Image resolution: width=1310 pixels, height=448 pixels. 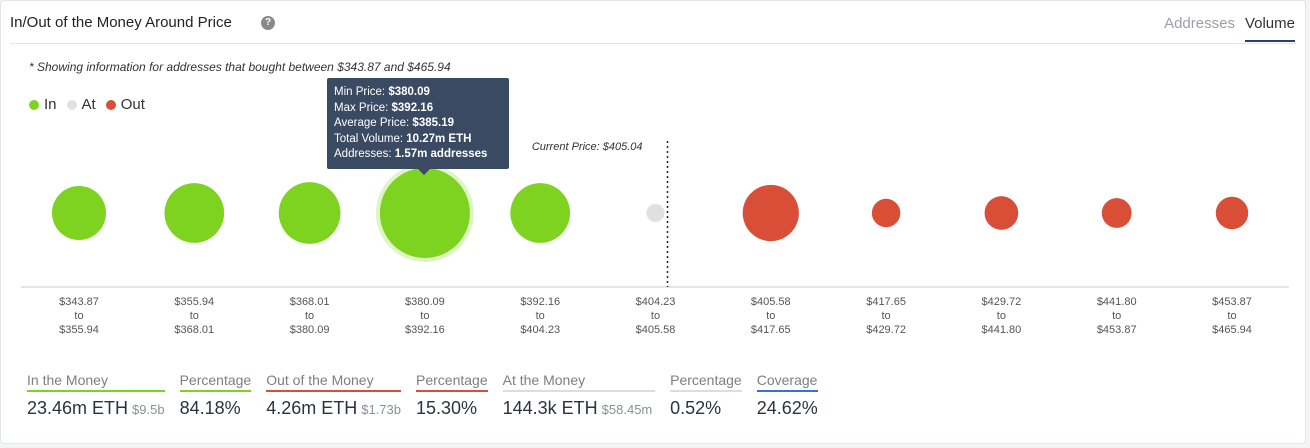 What do you see at coordinates (382, 92) in the screenshot?
I see `tooltip-row: Min Price: $380.09` at bounding box center [382, 92].